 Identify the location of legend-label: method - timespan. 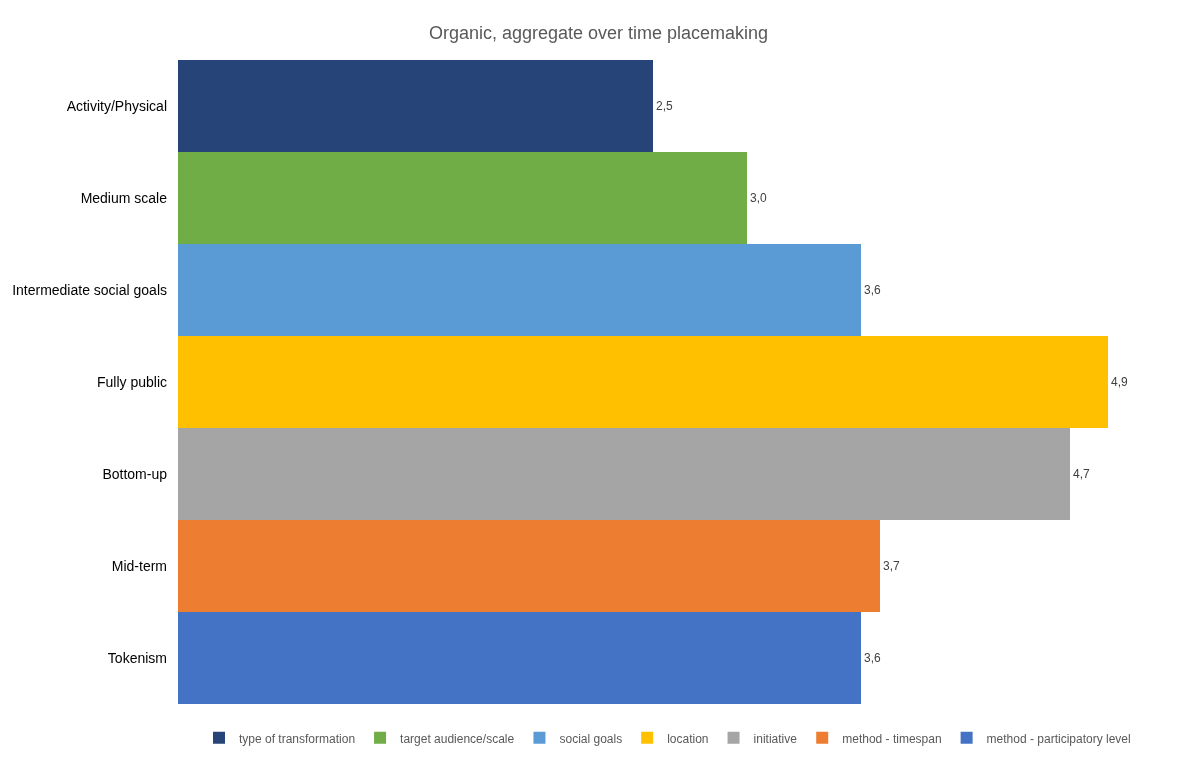
(892, 738).